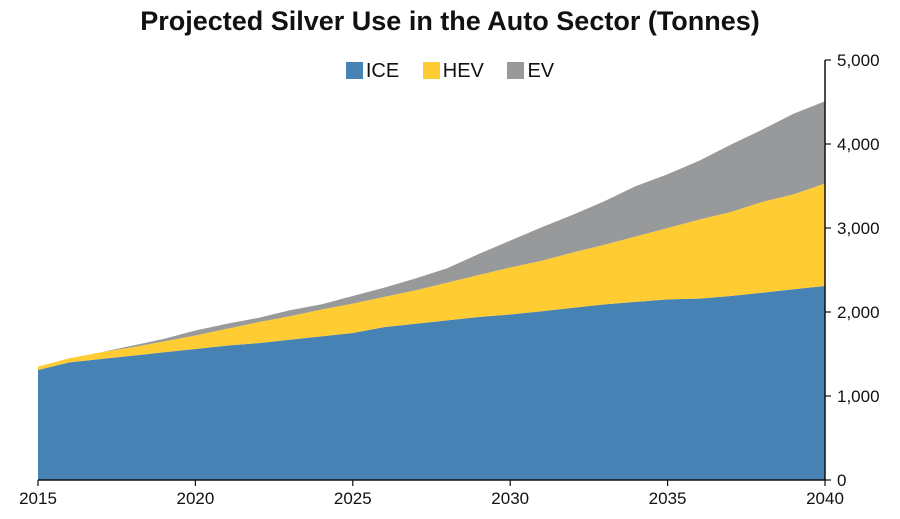 This screenshot has width=900, height=519. I want to click on y-tick-label-2: 2,000, so click(858, 312).